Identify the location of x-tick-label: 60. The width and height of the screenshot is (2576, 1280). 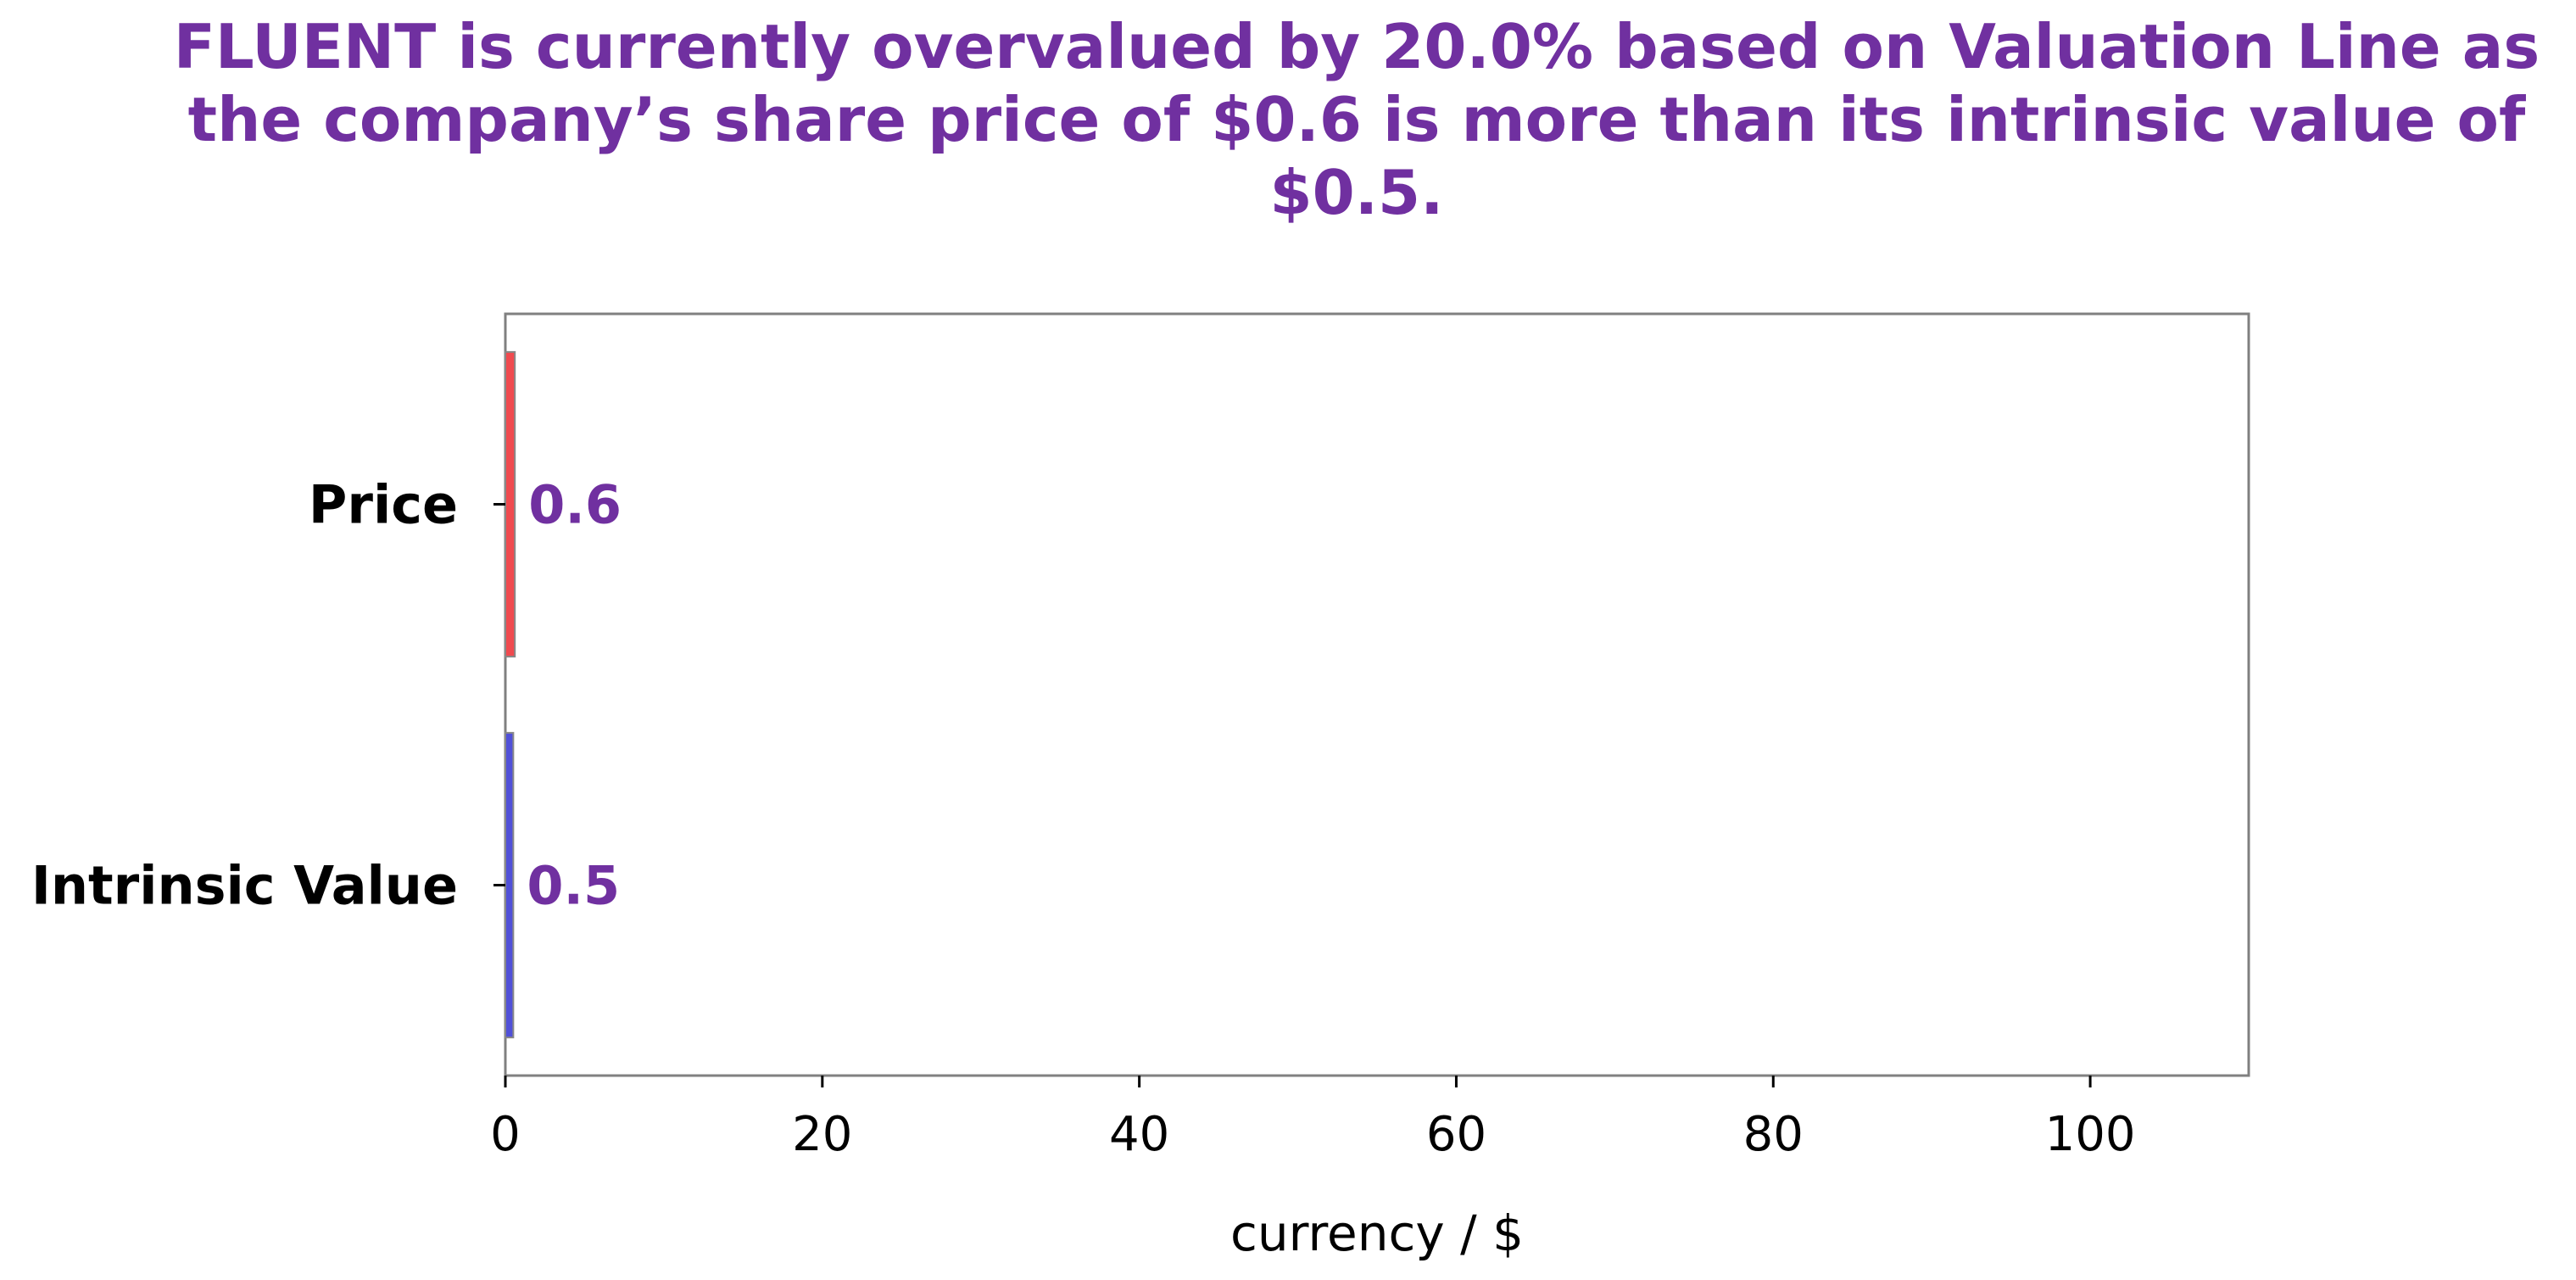
(1456, 1134).